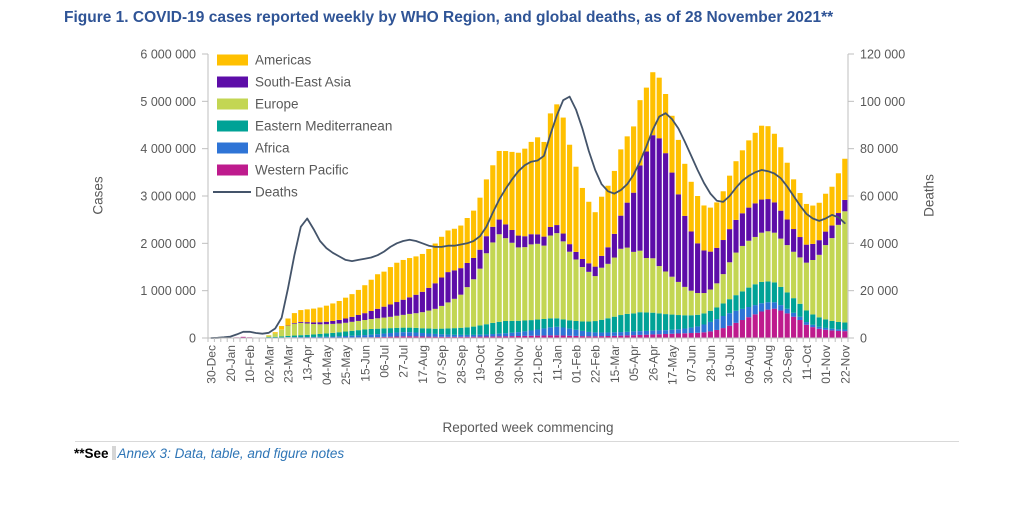  I want to click on y-axis-title-deaths: Deaths, so click(929, 195).